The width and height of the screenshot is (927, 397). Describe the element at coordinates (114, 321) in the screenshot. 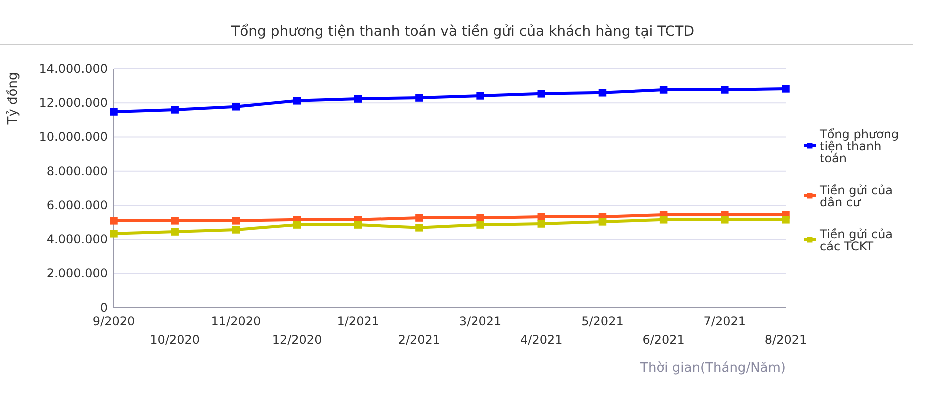

I see `x-tick-label: 9/2020` at that location.